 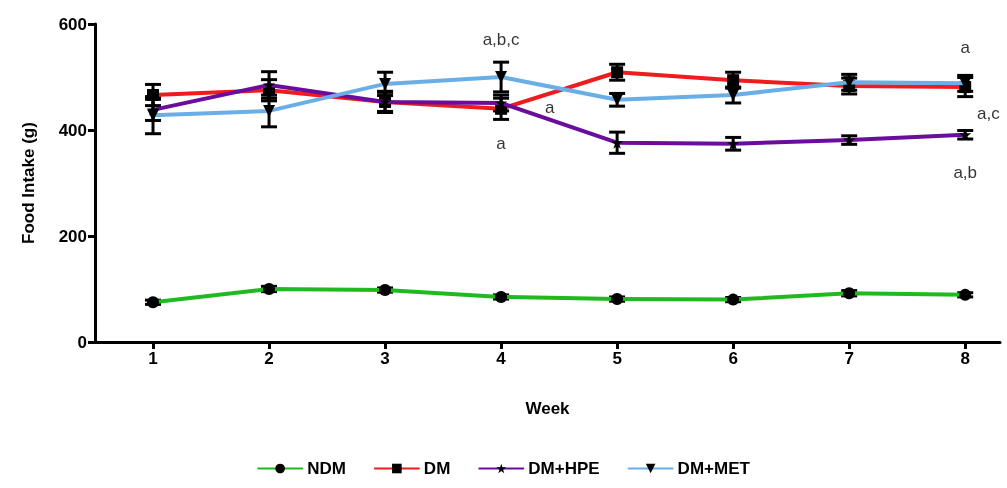 I want to click on legend-label: NDM, so click(x=326, y=468).